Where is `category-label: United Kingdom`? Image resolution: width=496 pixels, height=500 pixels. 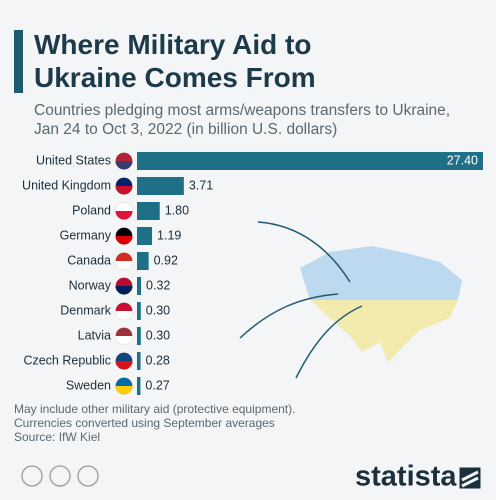 category-label: United Kingdom is located at coordinates (66, 185).